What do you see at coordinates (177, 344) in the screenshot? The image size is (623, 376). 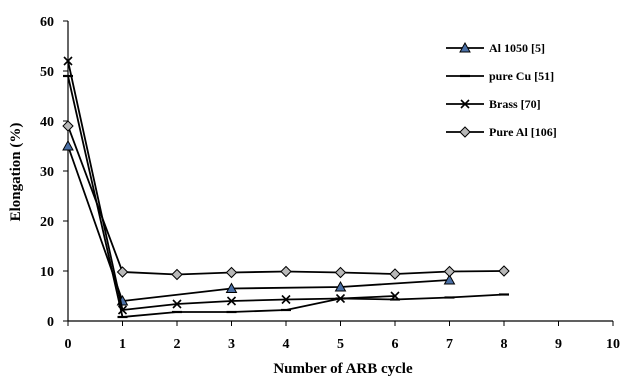 I see `x-tick-label: 2` at bounding box center [177, 344].